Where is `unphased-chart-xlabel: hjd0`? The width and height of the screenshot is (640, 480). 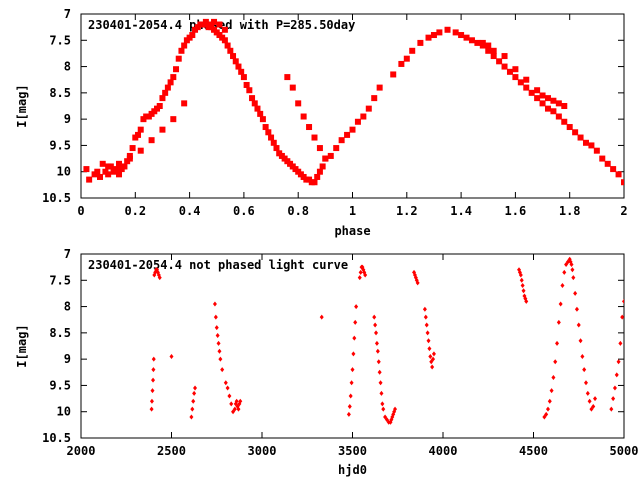 unphased-chart-xlabel: hjd0 is located at coordinates (352, 470).